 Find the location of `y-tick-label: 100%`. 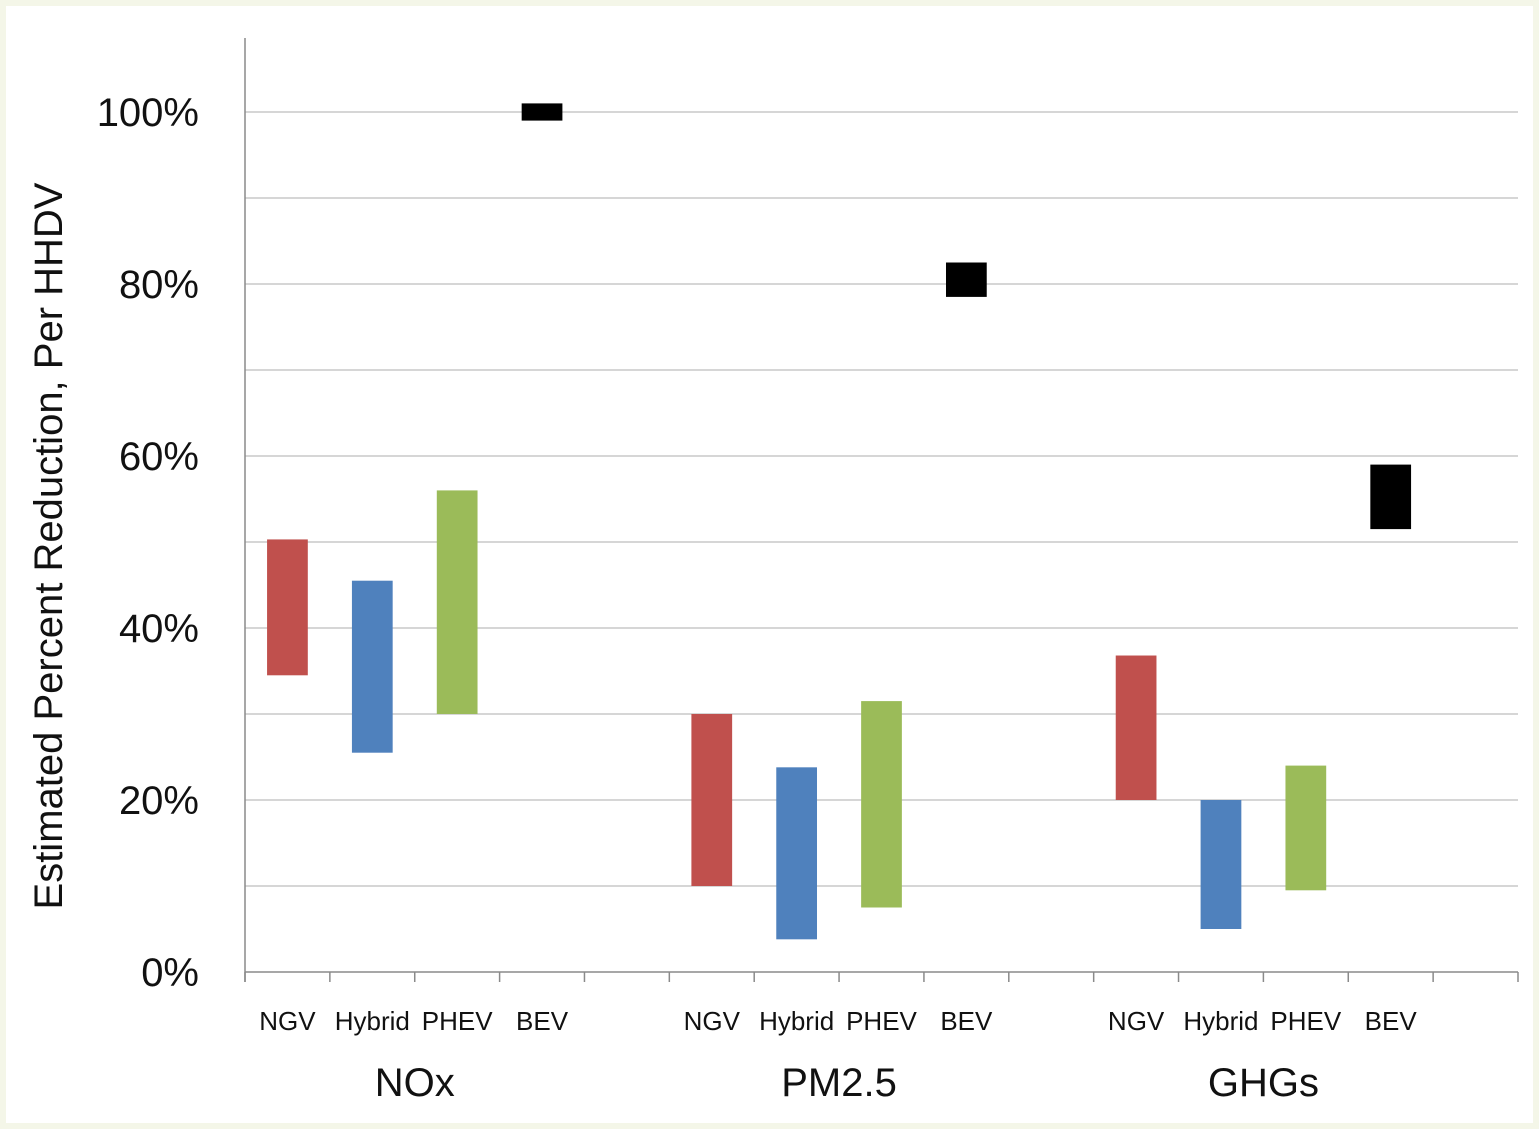

y-tick-label: 100% is located at coordinates (148, 113).